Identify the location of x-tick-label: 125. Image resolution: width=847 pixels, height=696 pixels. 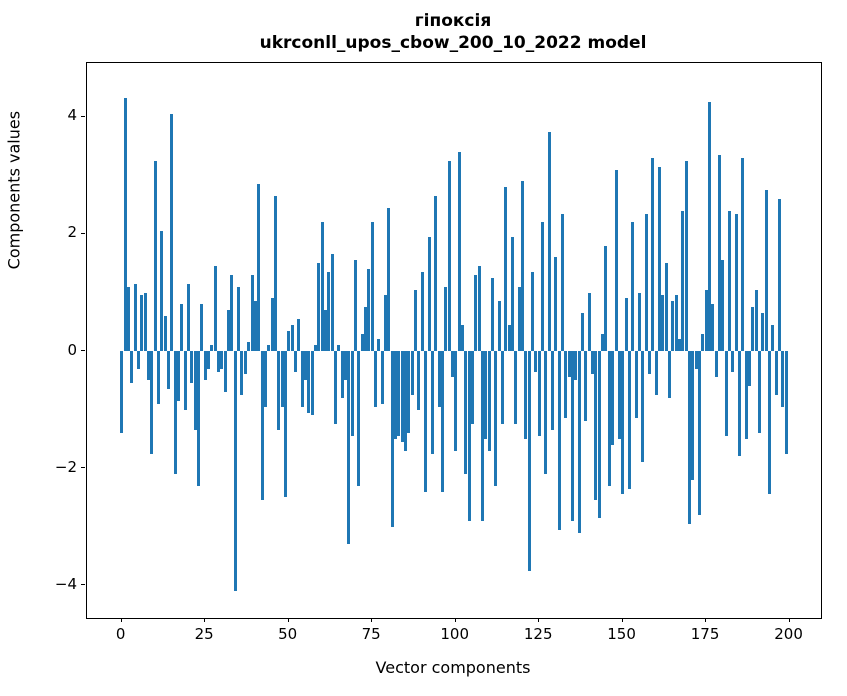
(538, 634).